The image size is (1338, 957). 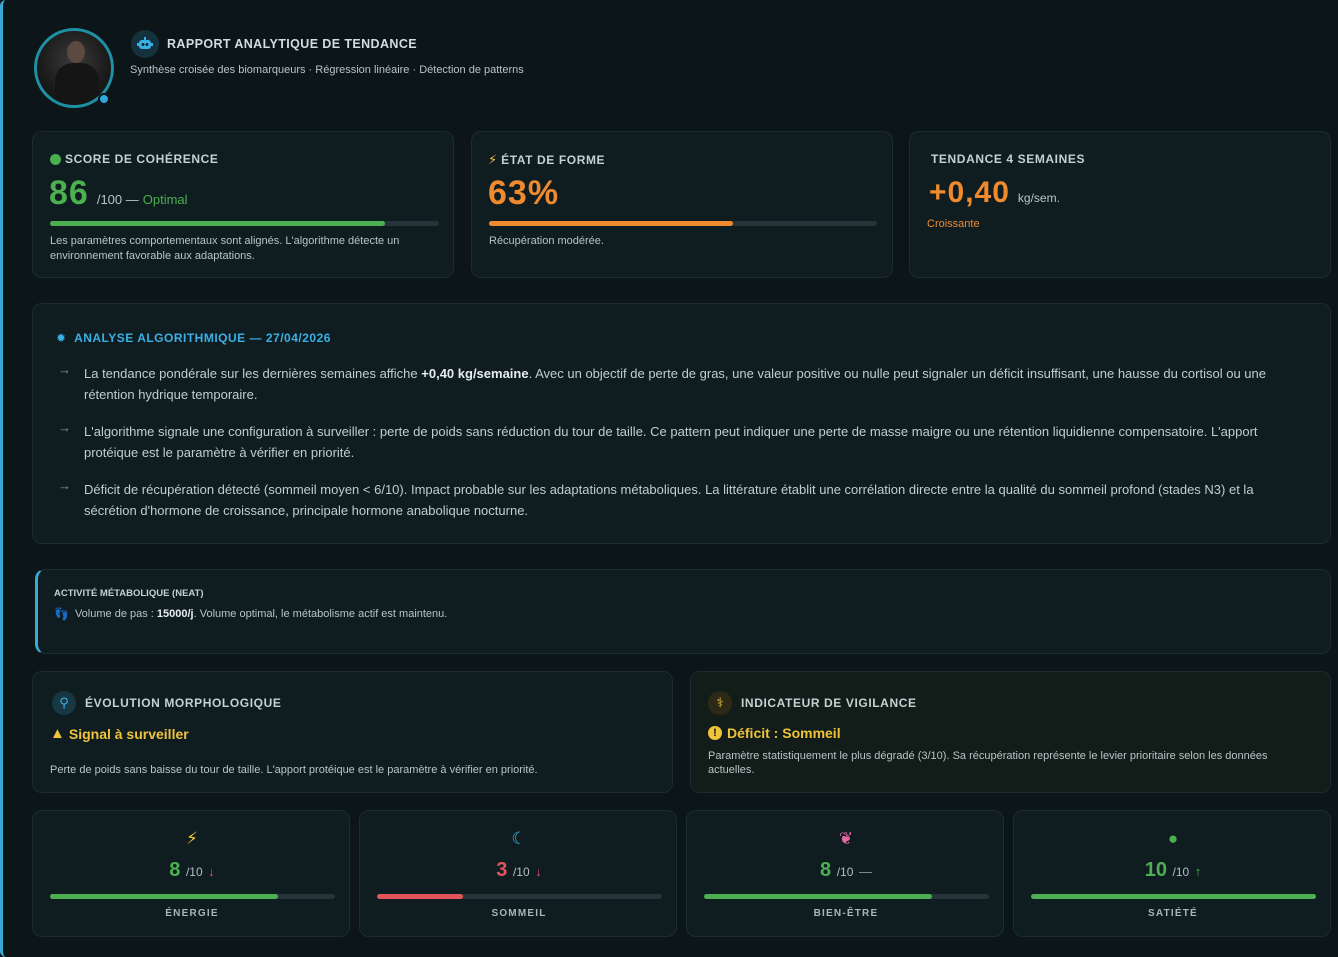 I want to click on coherence-score-bar, so click(x=244, y=223).